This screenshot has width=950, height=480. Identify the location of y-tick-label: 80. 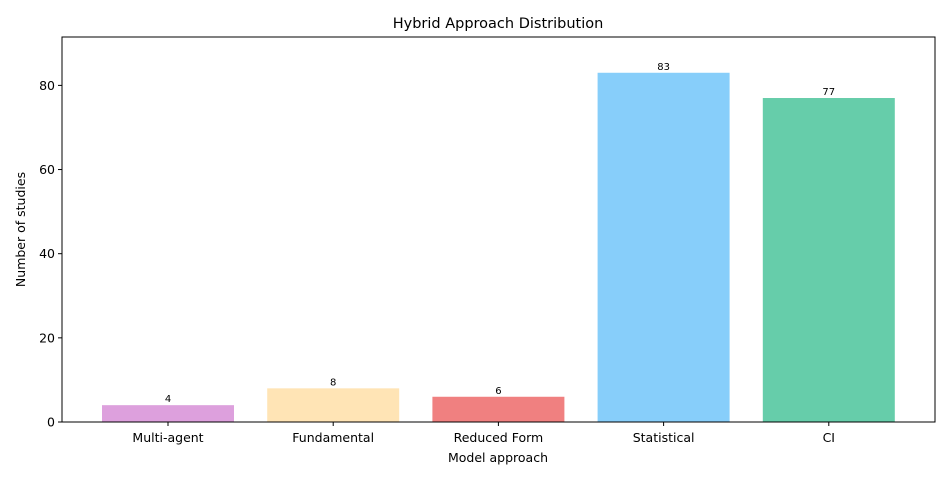
(47, 85).